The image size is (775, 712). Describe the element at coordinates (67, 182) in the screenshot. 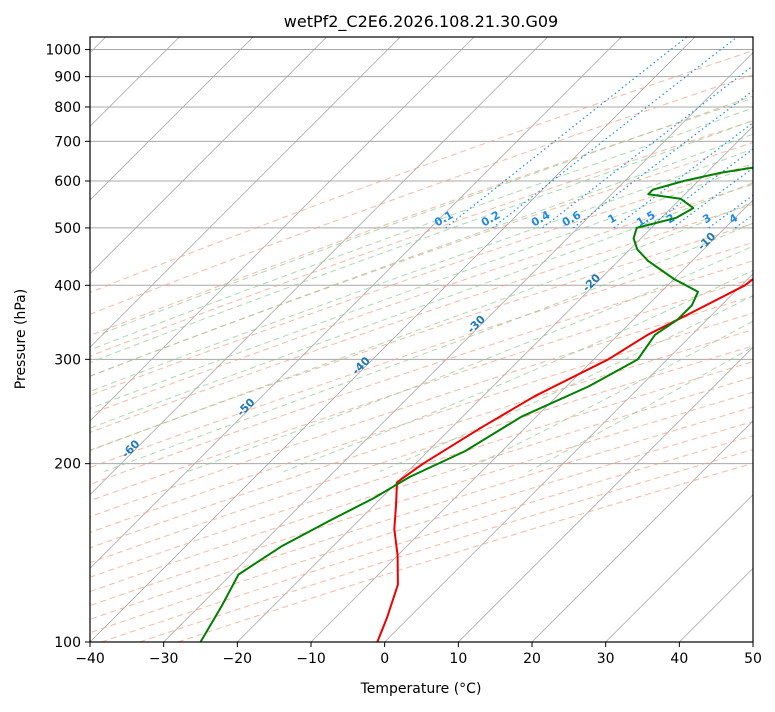

I see `y-tick-label: 600` at that location.